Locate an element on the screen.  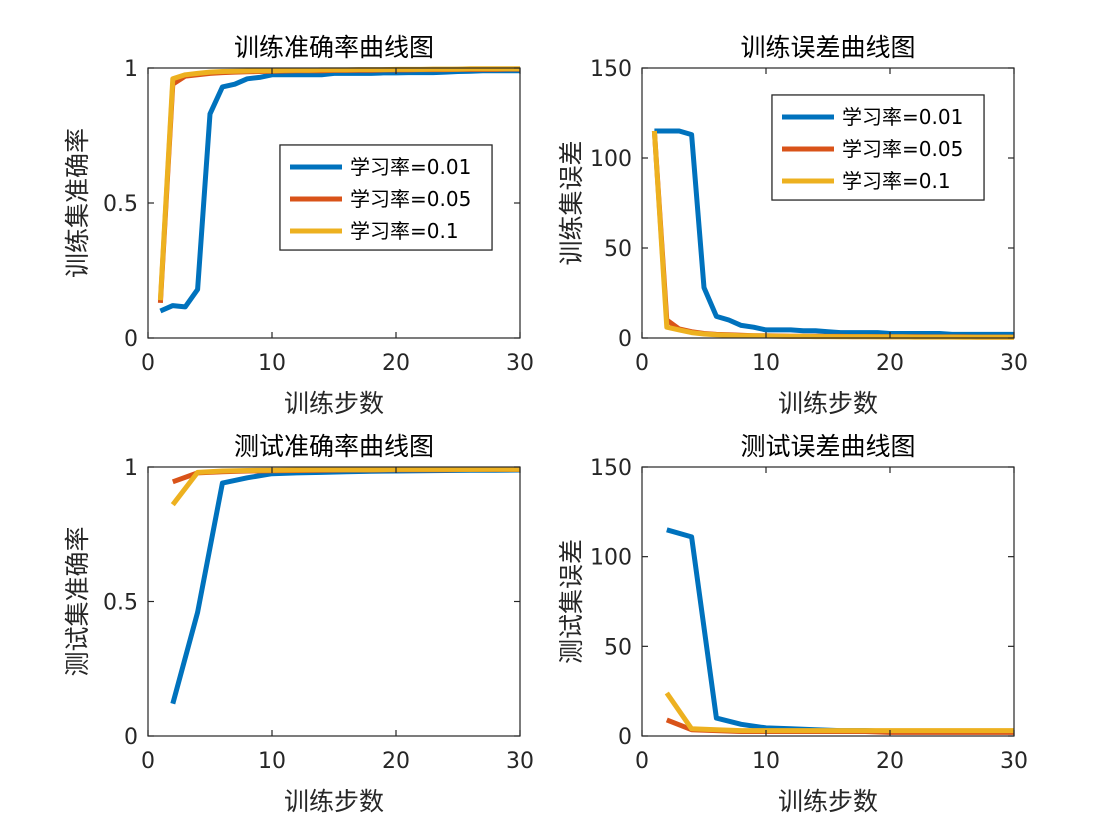
y-axis-label: 训练集误差 is located at coordinates (571, 202).